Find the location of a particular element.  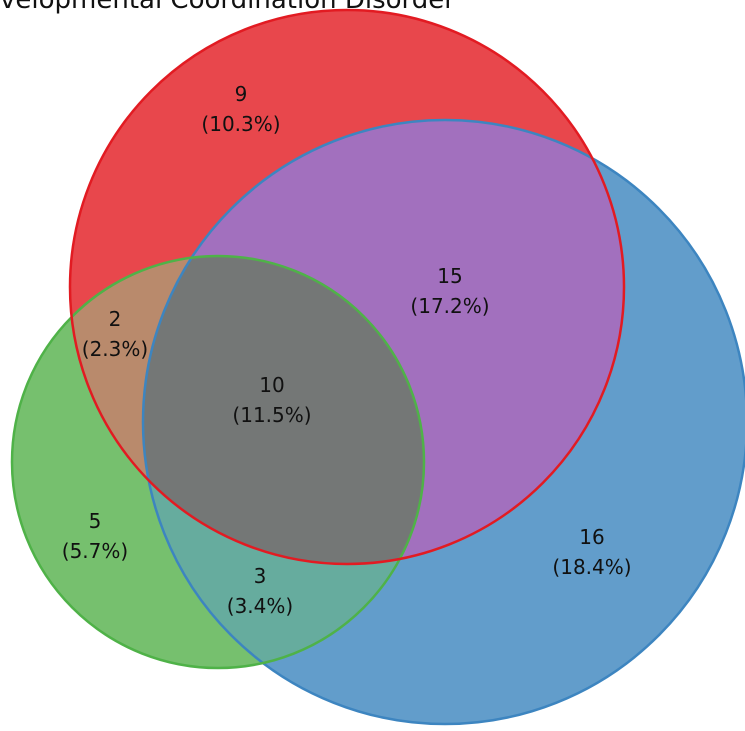

region-label-blue-only: 16 (18.4%) is located at coordinates (591, 552).